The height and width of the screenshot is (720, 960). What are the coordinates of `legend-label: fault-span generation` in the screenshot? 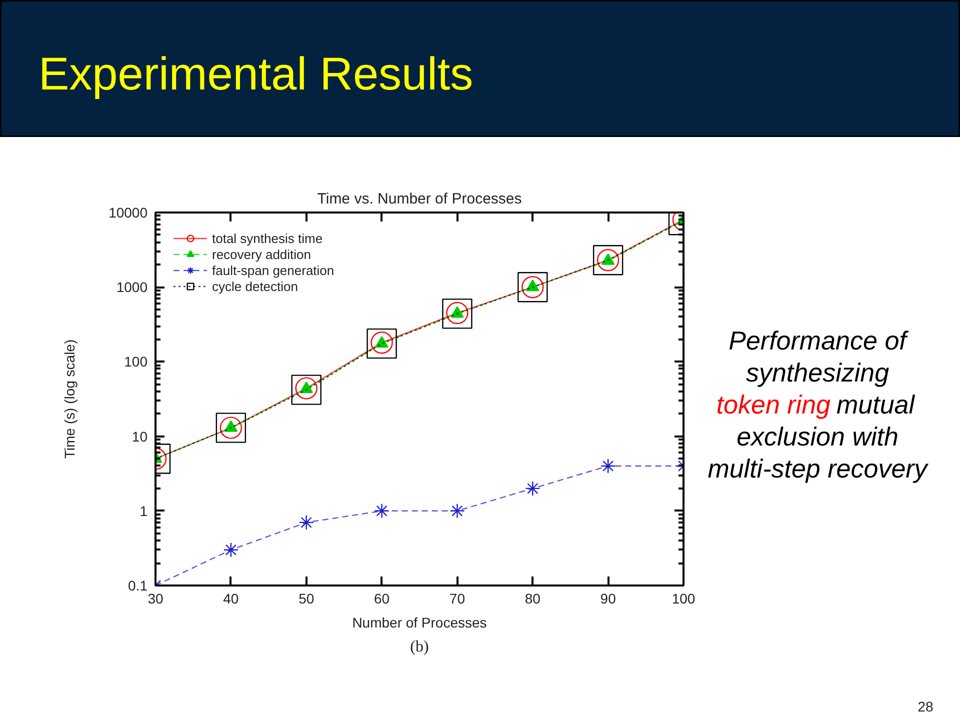 It's located at (273, 270).